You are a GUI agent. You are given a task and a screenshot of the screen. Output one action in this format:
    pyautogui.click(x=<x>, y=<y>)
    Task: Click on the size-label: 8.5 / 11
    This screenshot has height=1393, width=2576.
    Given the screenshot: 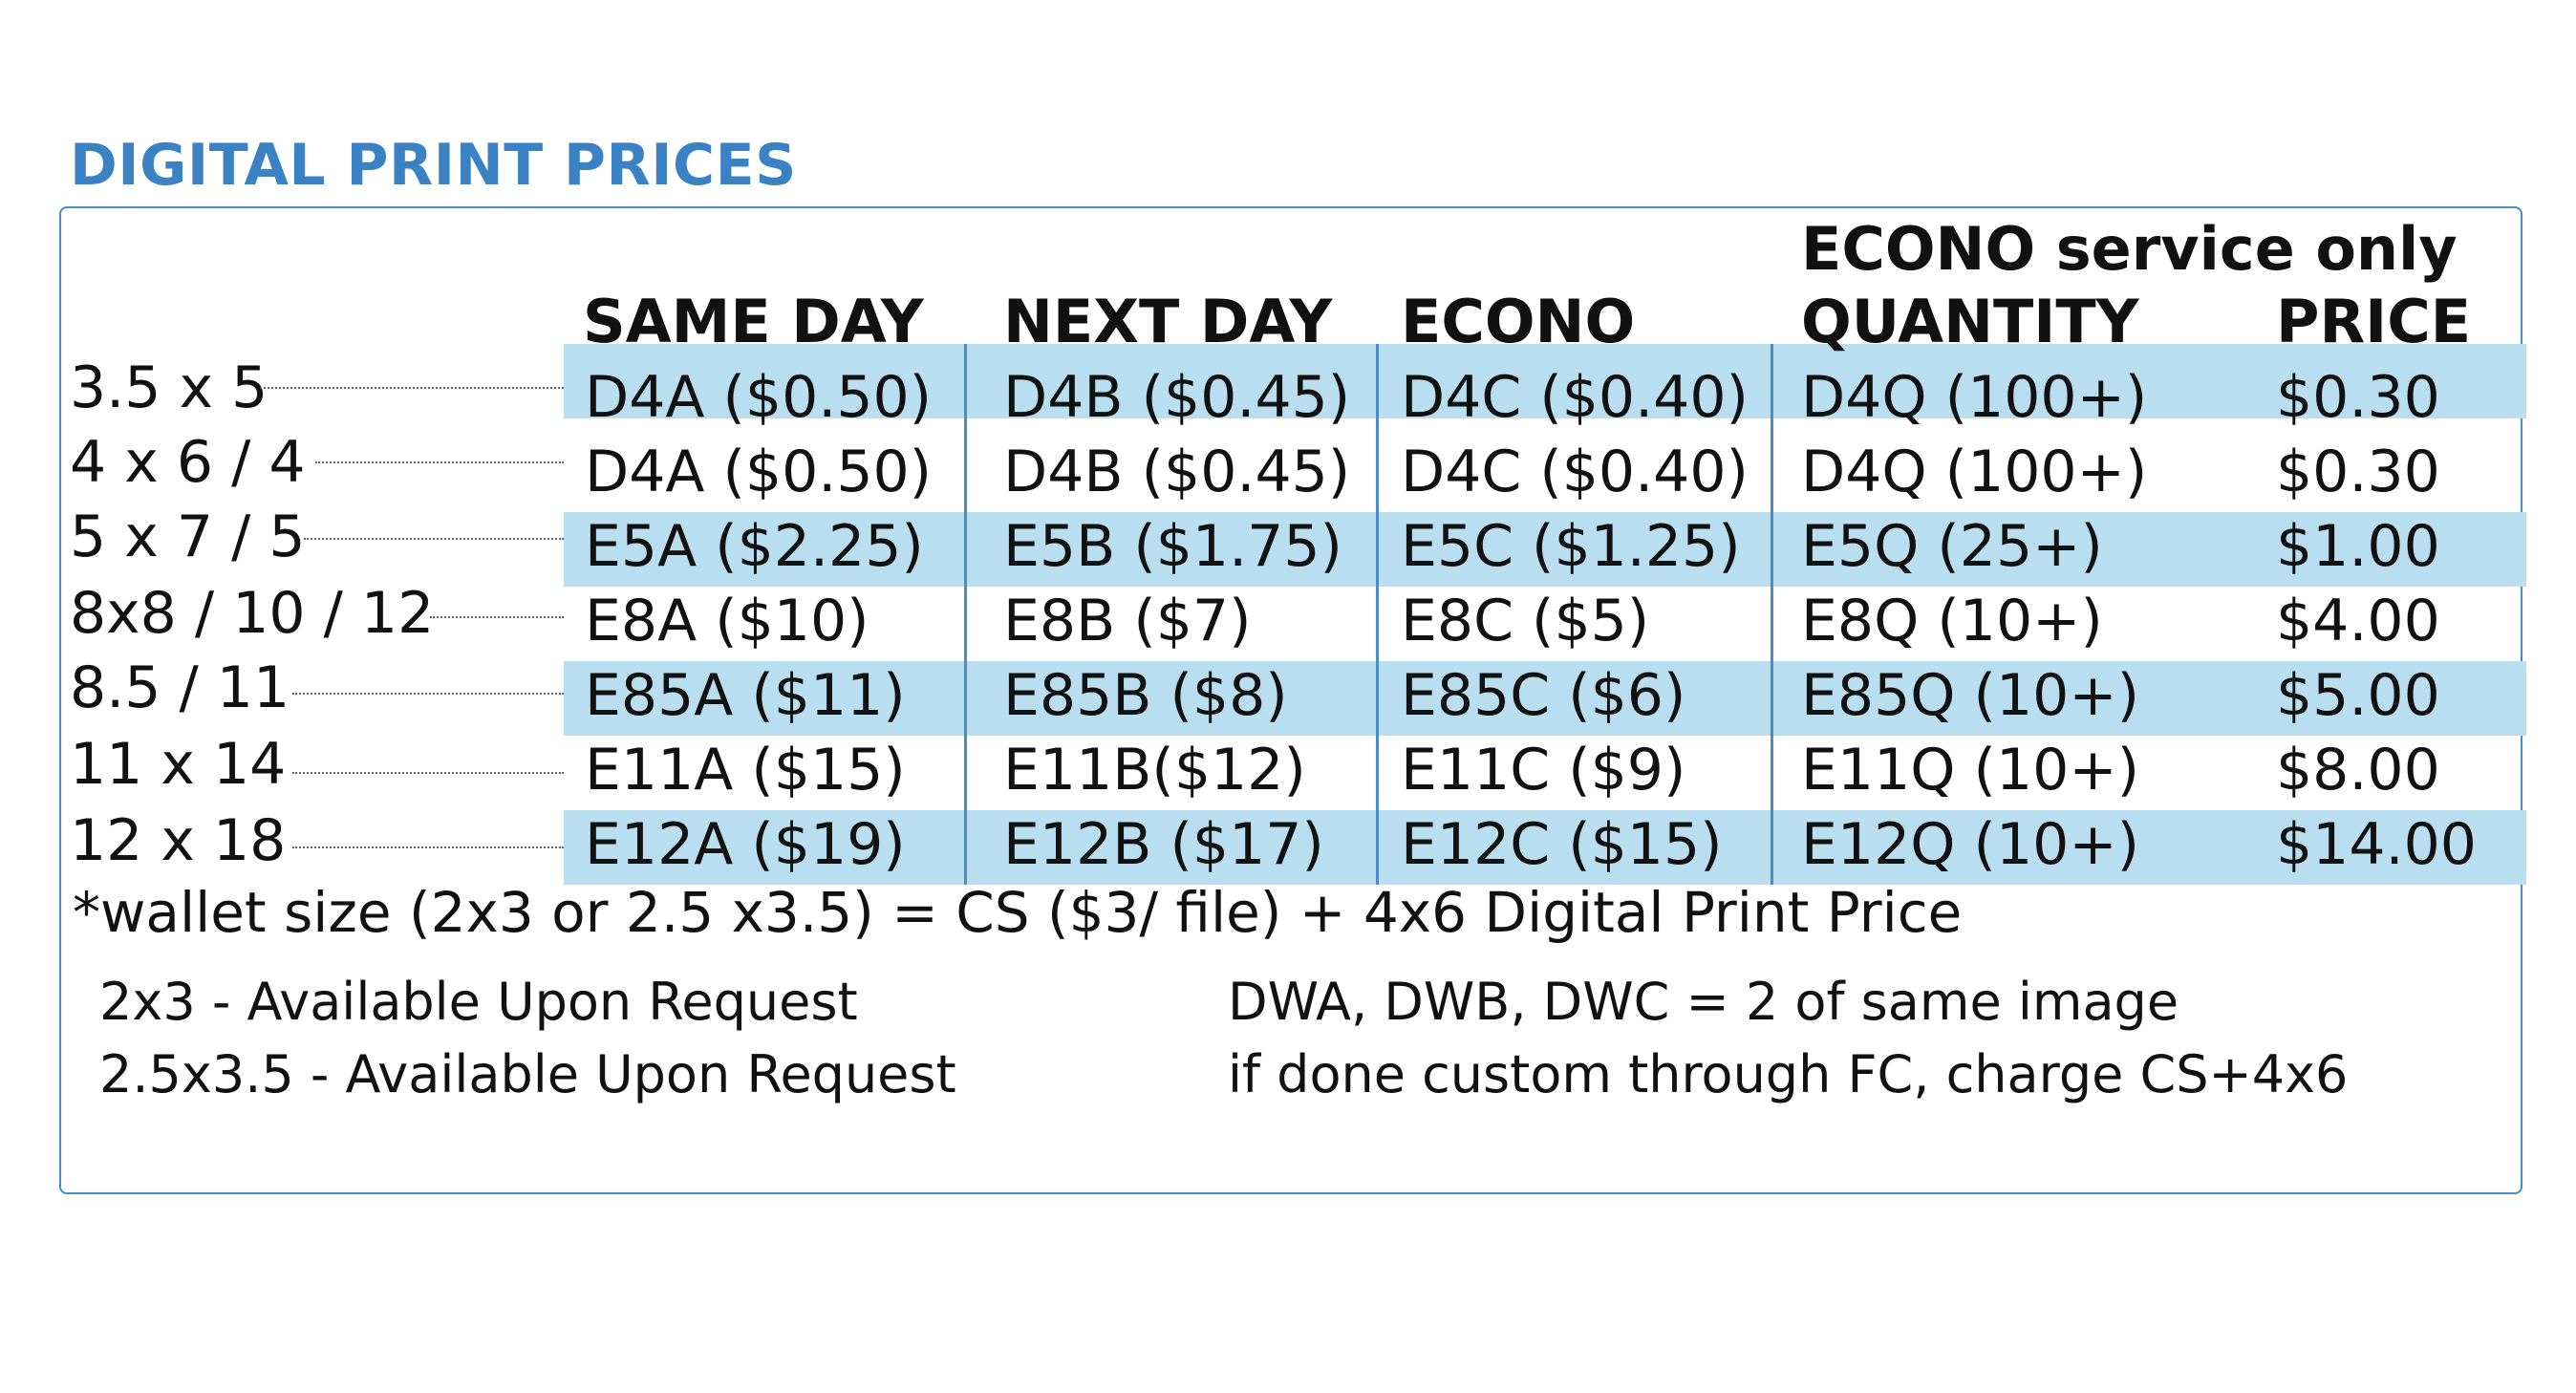 What is the action you would take?
    pyautogui.click(x=180, y=687)
    